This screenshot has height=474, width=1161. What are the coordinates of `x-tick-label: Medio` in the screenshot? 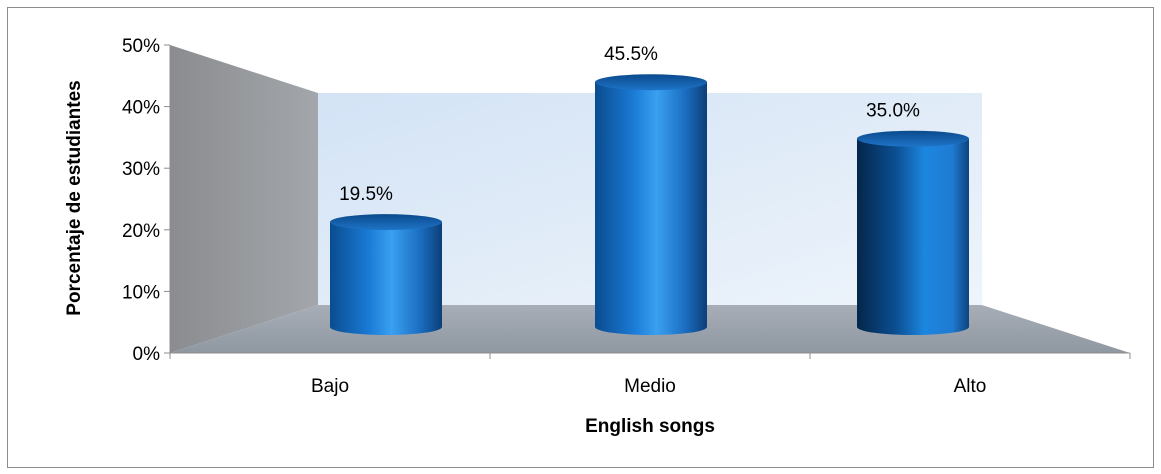 It's located at (650, 386).